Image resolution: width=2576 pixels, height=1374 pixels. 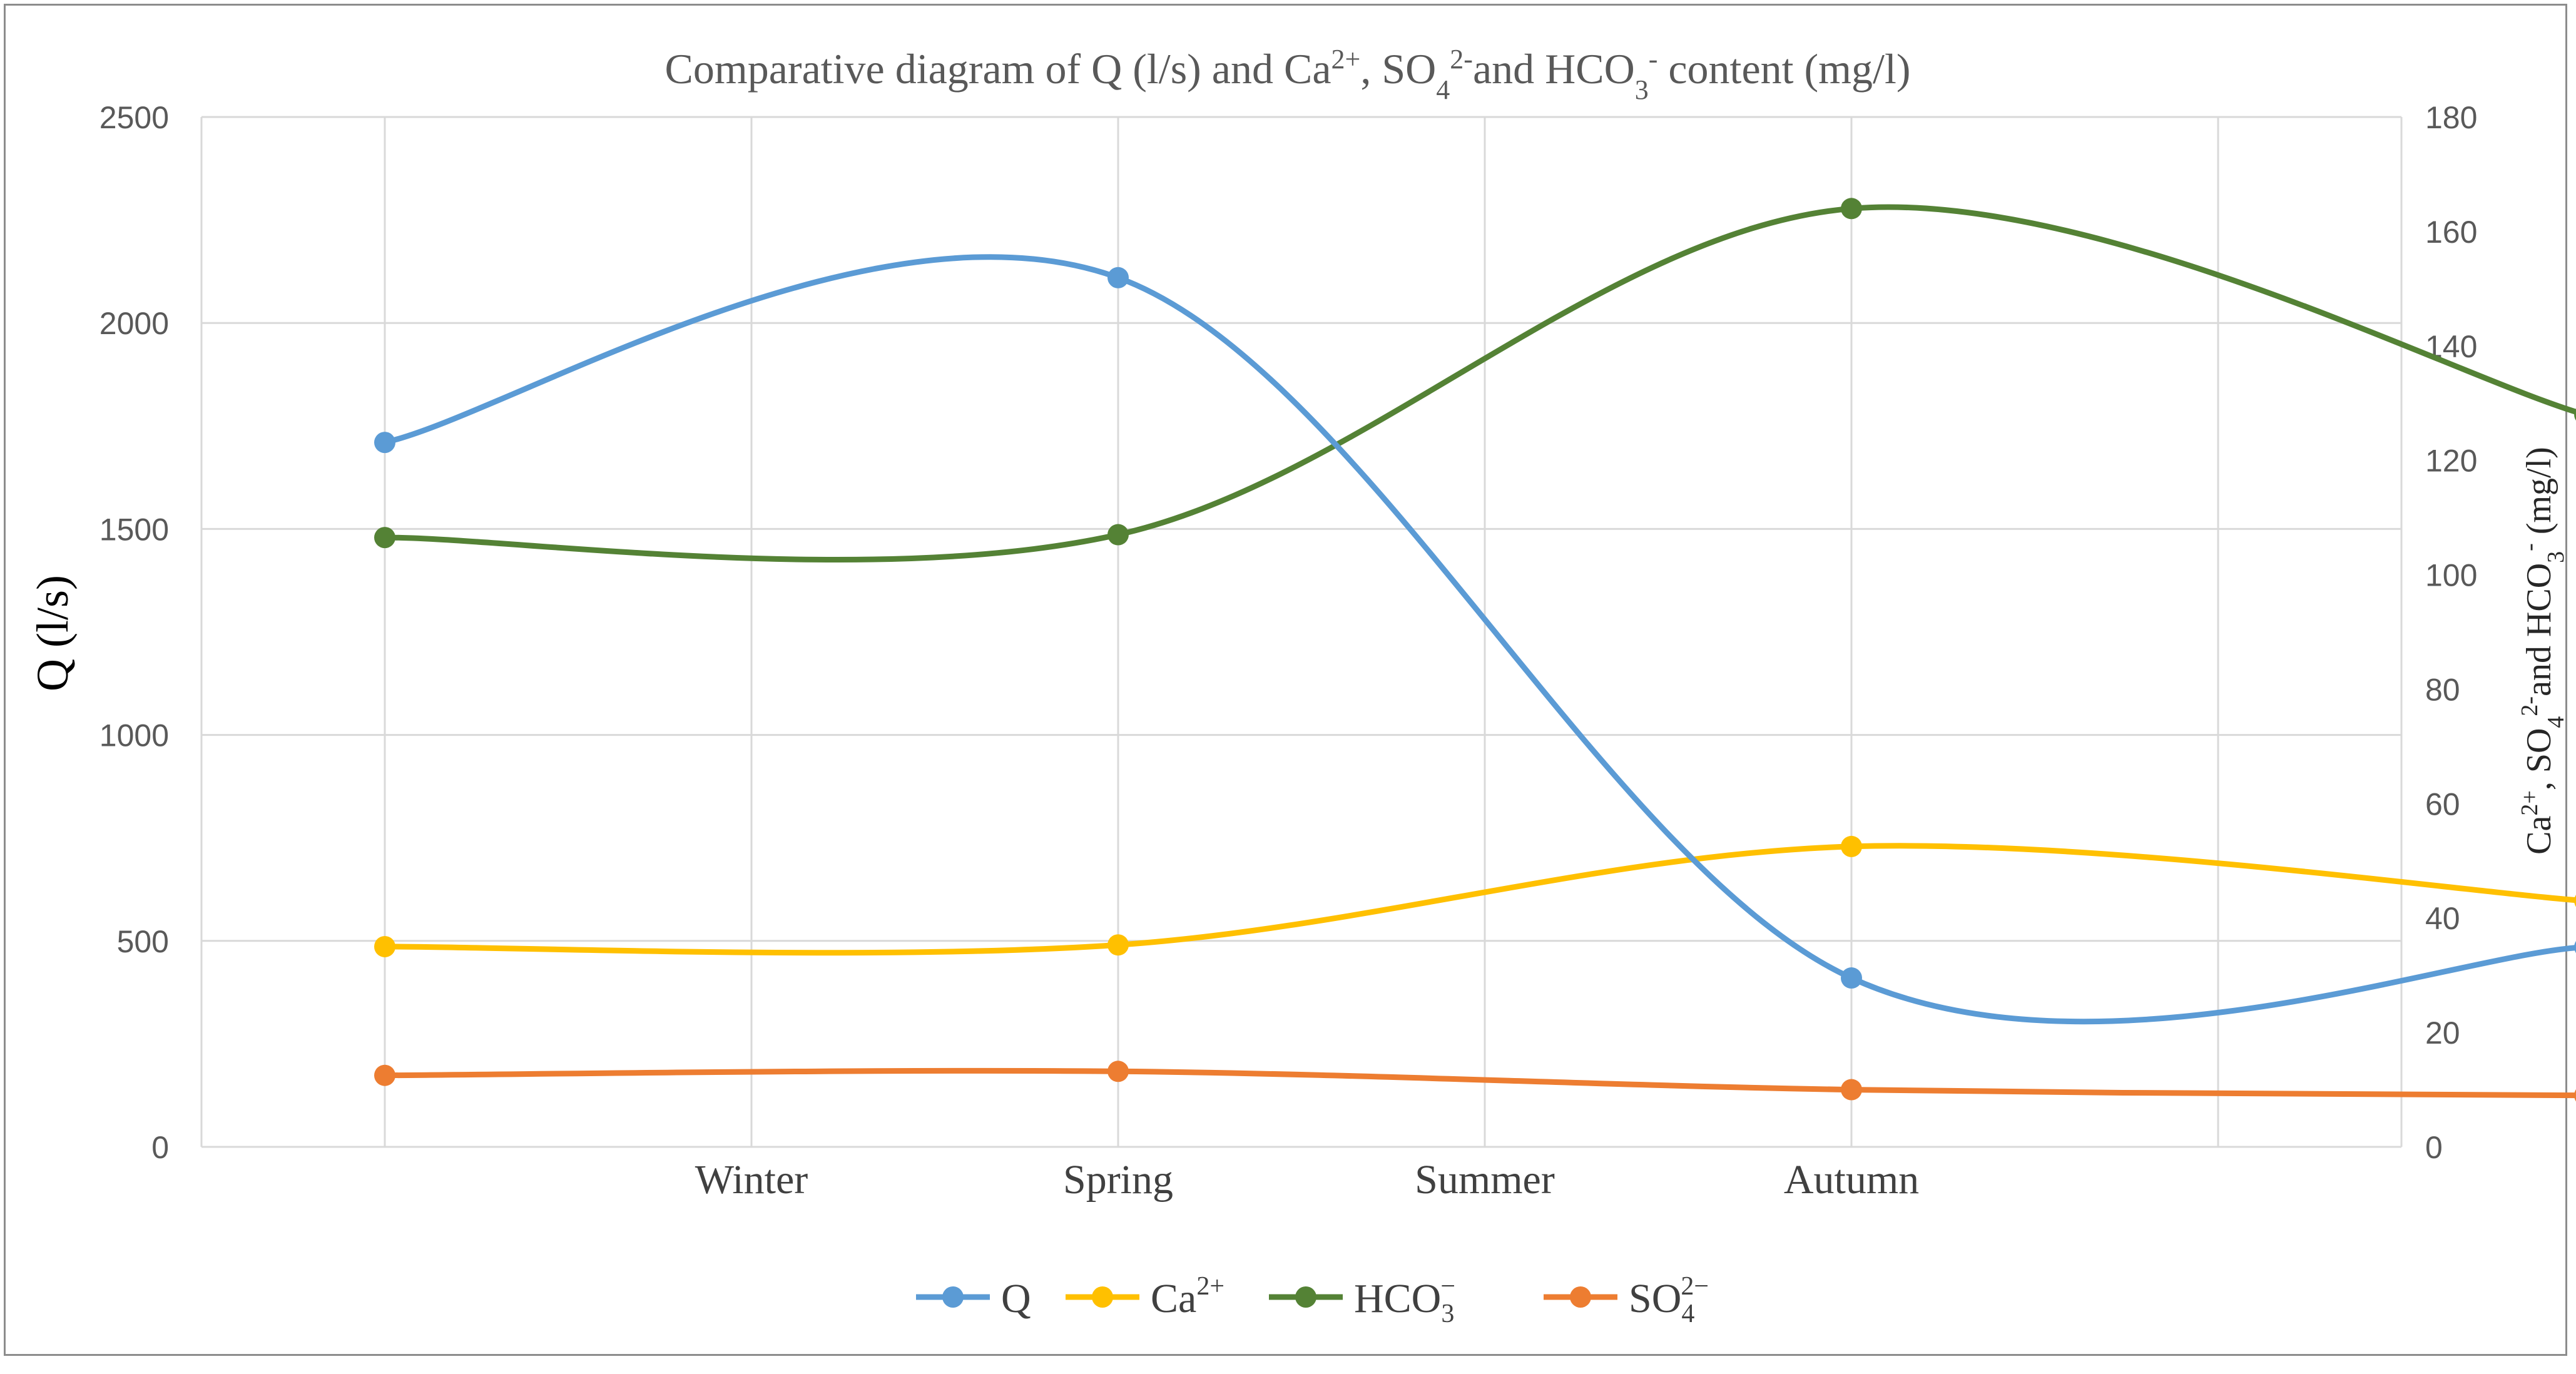 I want to click on y-right-tick-label: 120, so click(x=2451, y=461).